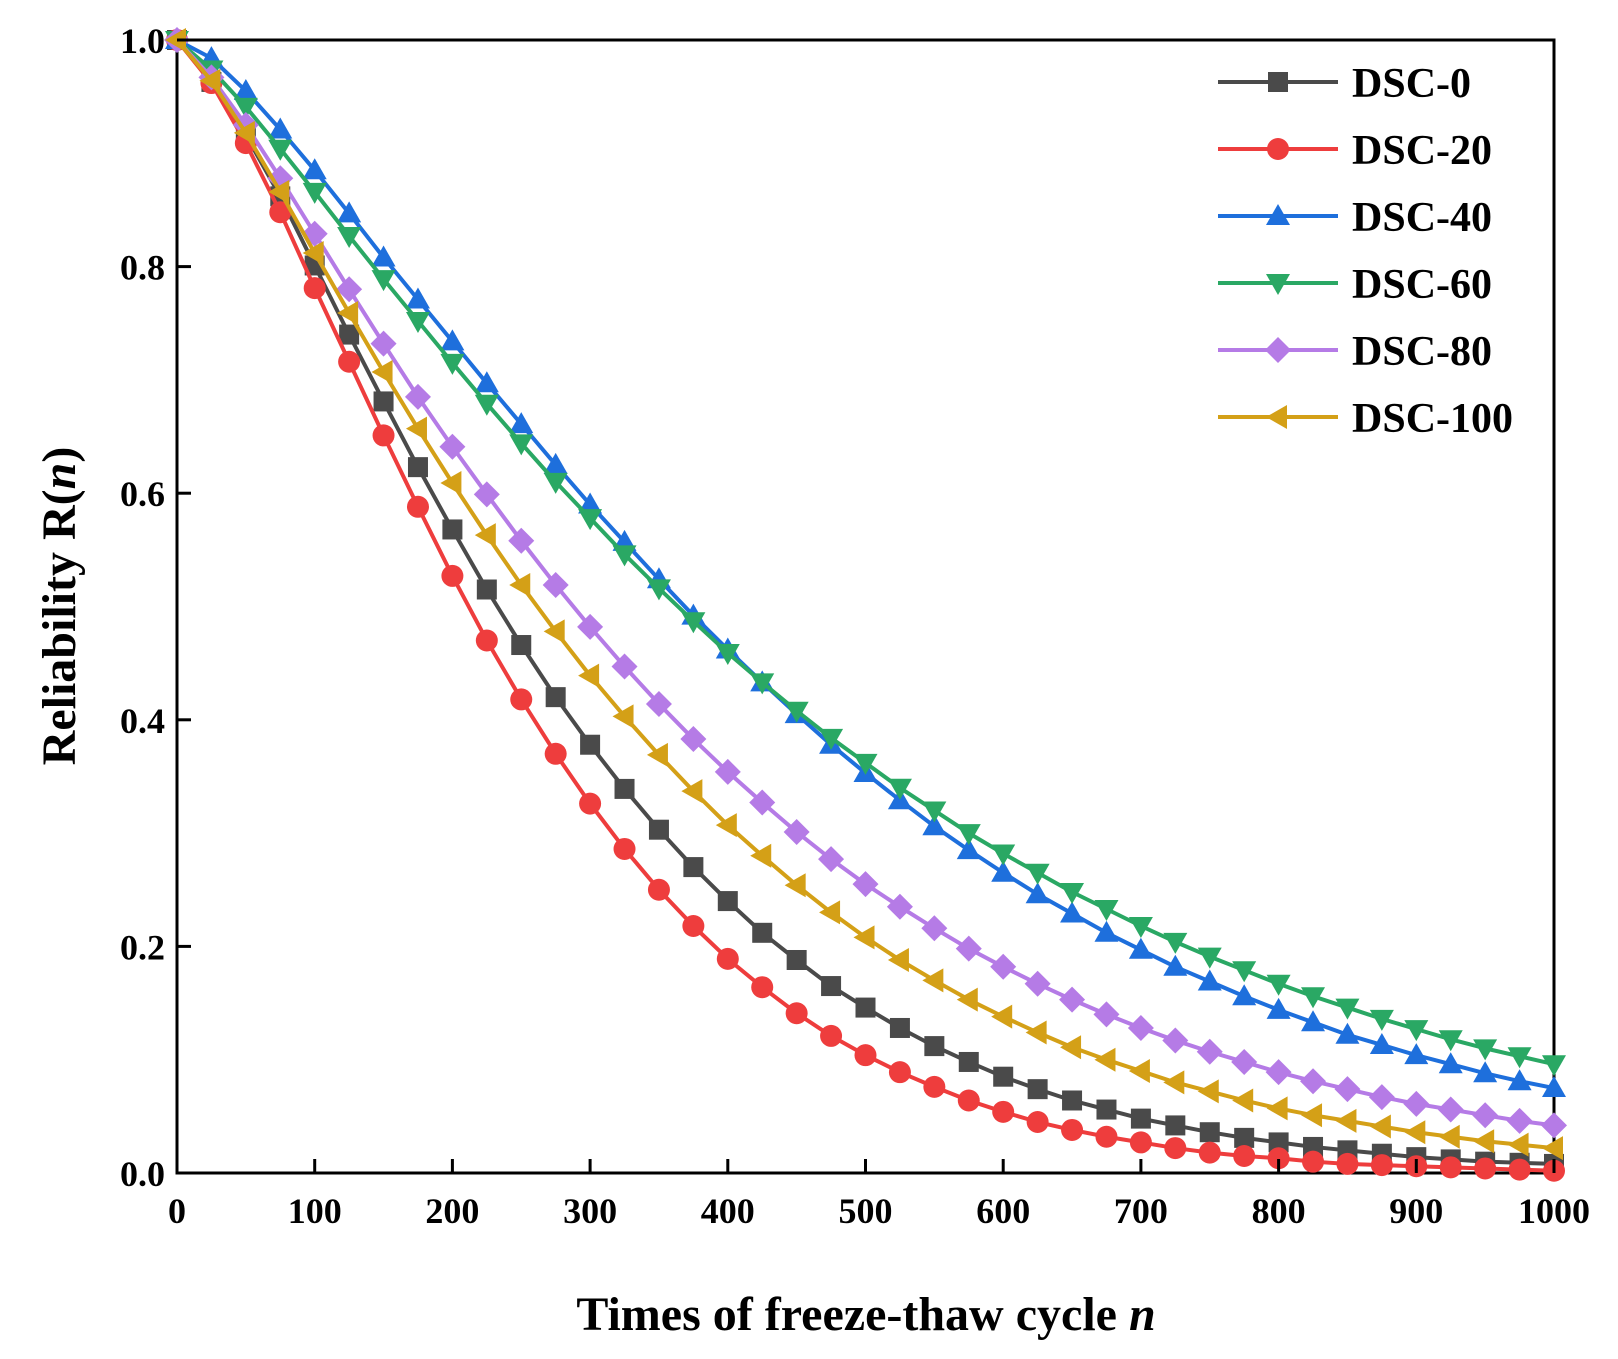  What do you see at coordinates (59, 455) in the screenshot?
I see `y-axis-title-end: )` at bounding box center [59, 455].